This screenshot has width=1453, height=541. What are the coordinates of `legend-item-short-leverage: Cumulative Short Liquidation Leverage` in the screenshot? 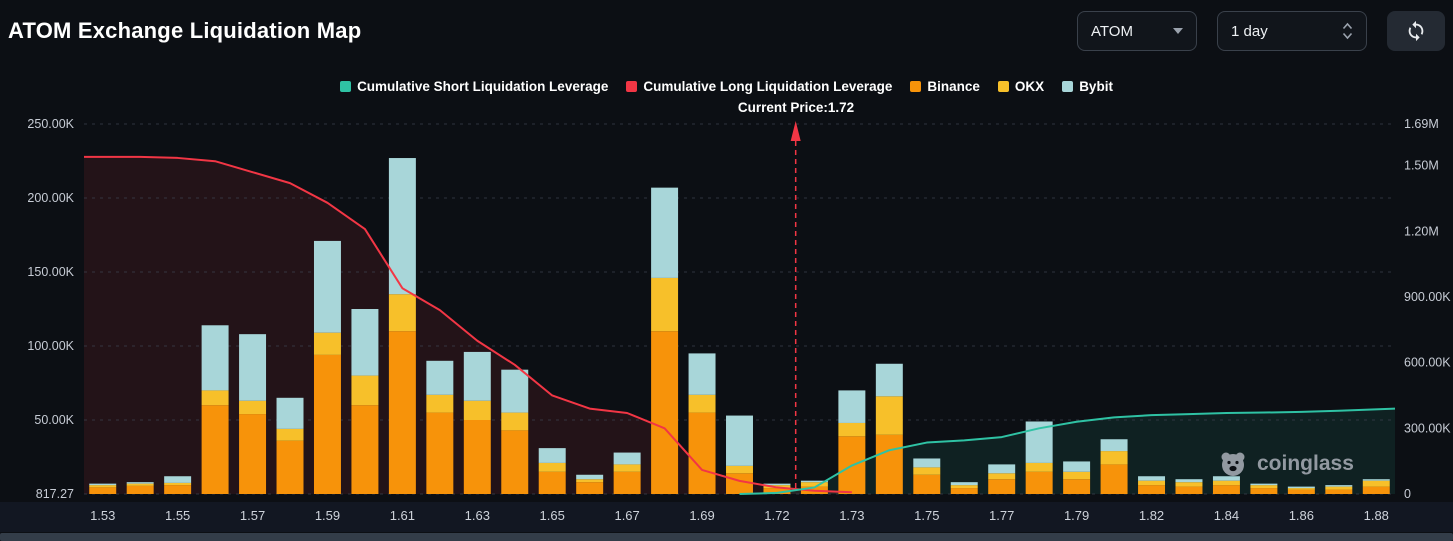 It's located at (474, 86).